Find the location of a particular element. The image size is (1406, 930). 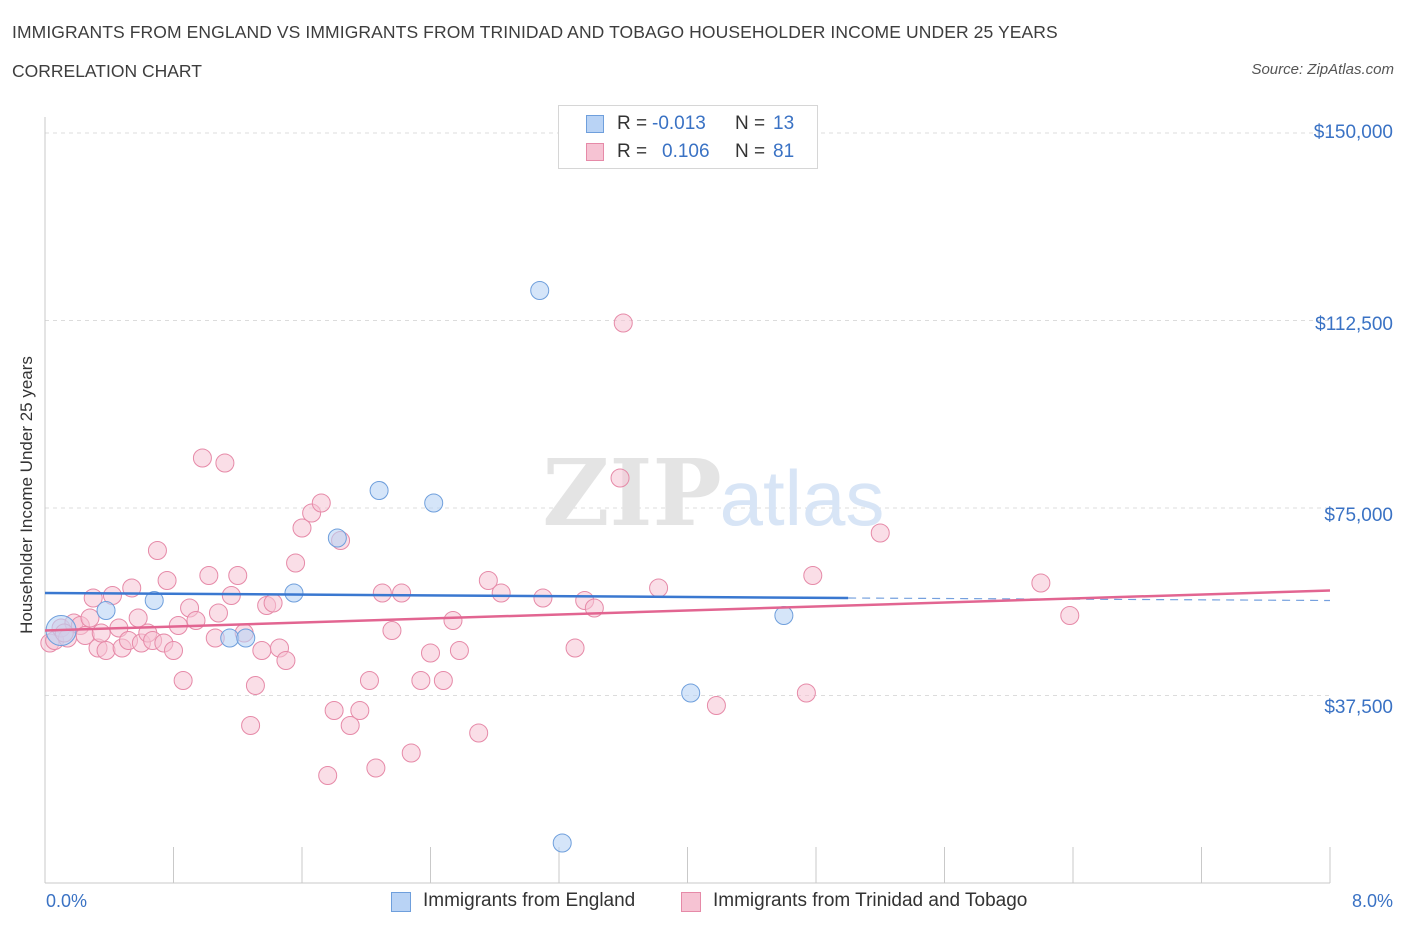

stats-legend: R = -0.013 N = 13 R = 0.106 N = 81 is located at coordinates (688, 137).